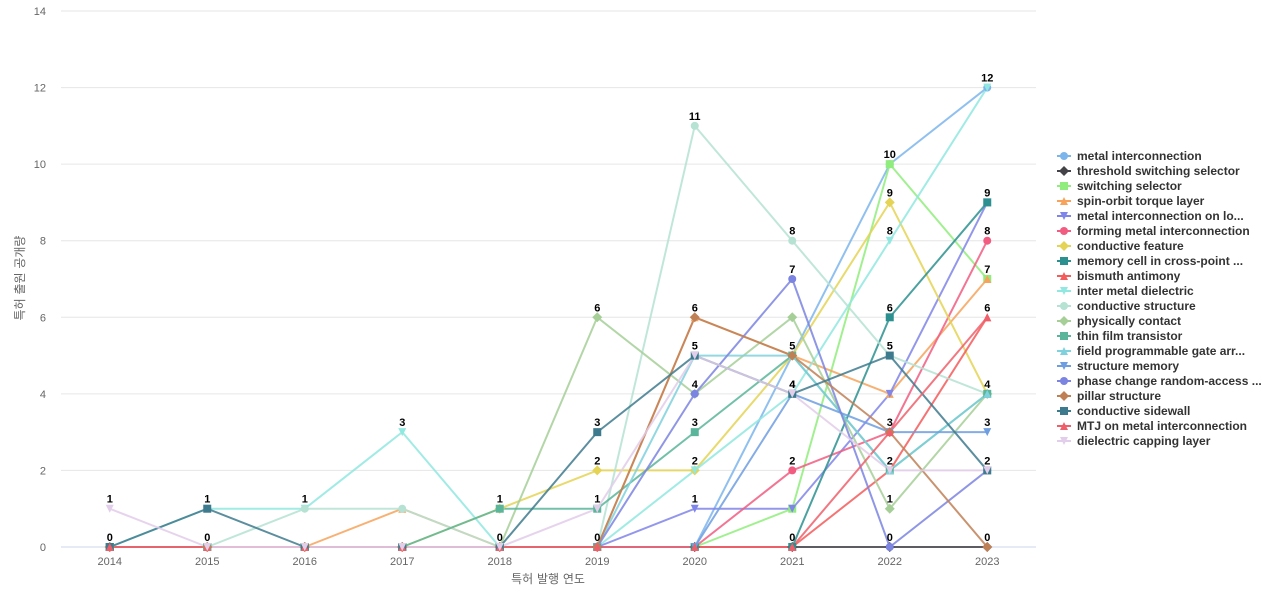 This screenshot has height=600, width=1280. Describe the element at coordinates (1163, 231) in the screenshot. I see `legend-label: forming metal interconnection` at that location.